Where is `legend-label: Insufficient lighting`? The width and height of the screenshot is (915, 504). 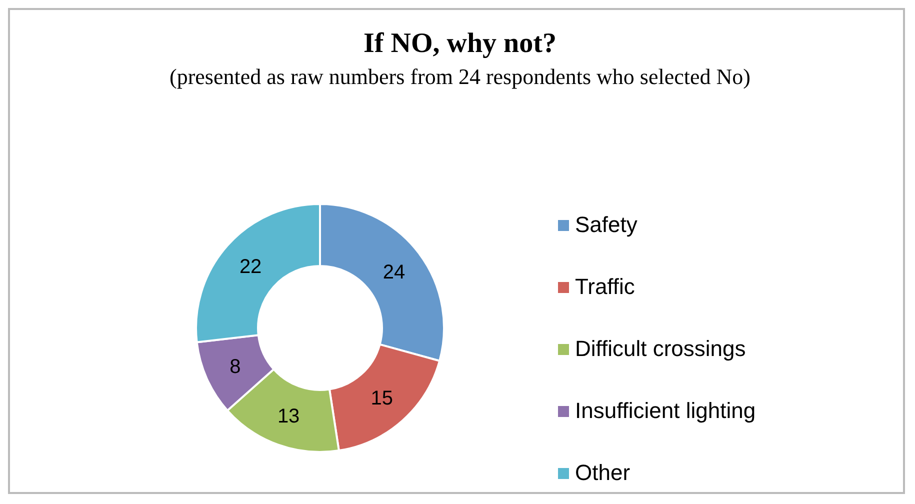 legend-label: Insufficient lighting is located at coordinates (665, 411).